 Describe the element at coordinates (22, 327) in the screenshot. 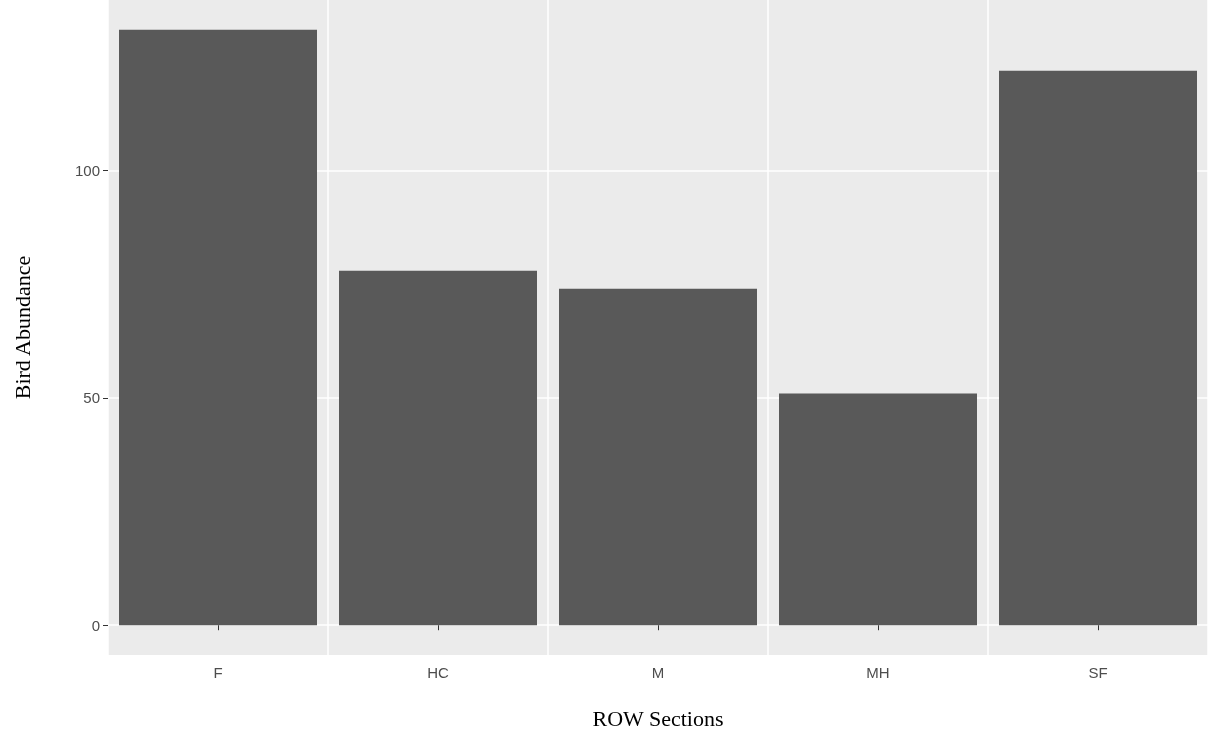

I see `y-axis-title: Bird Abundance` at that location.